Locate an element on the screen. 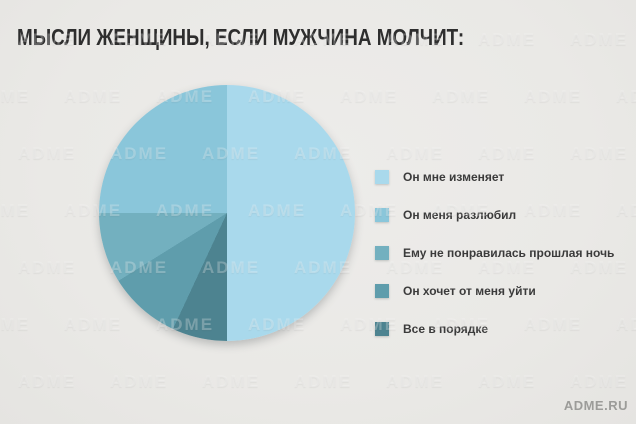  legend-item: Он мне изменяет is located at coordinates (494, 177).